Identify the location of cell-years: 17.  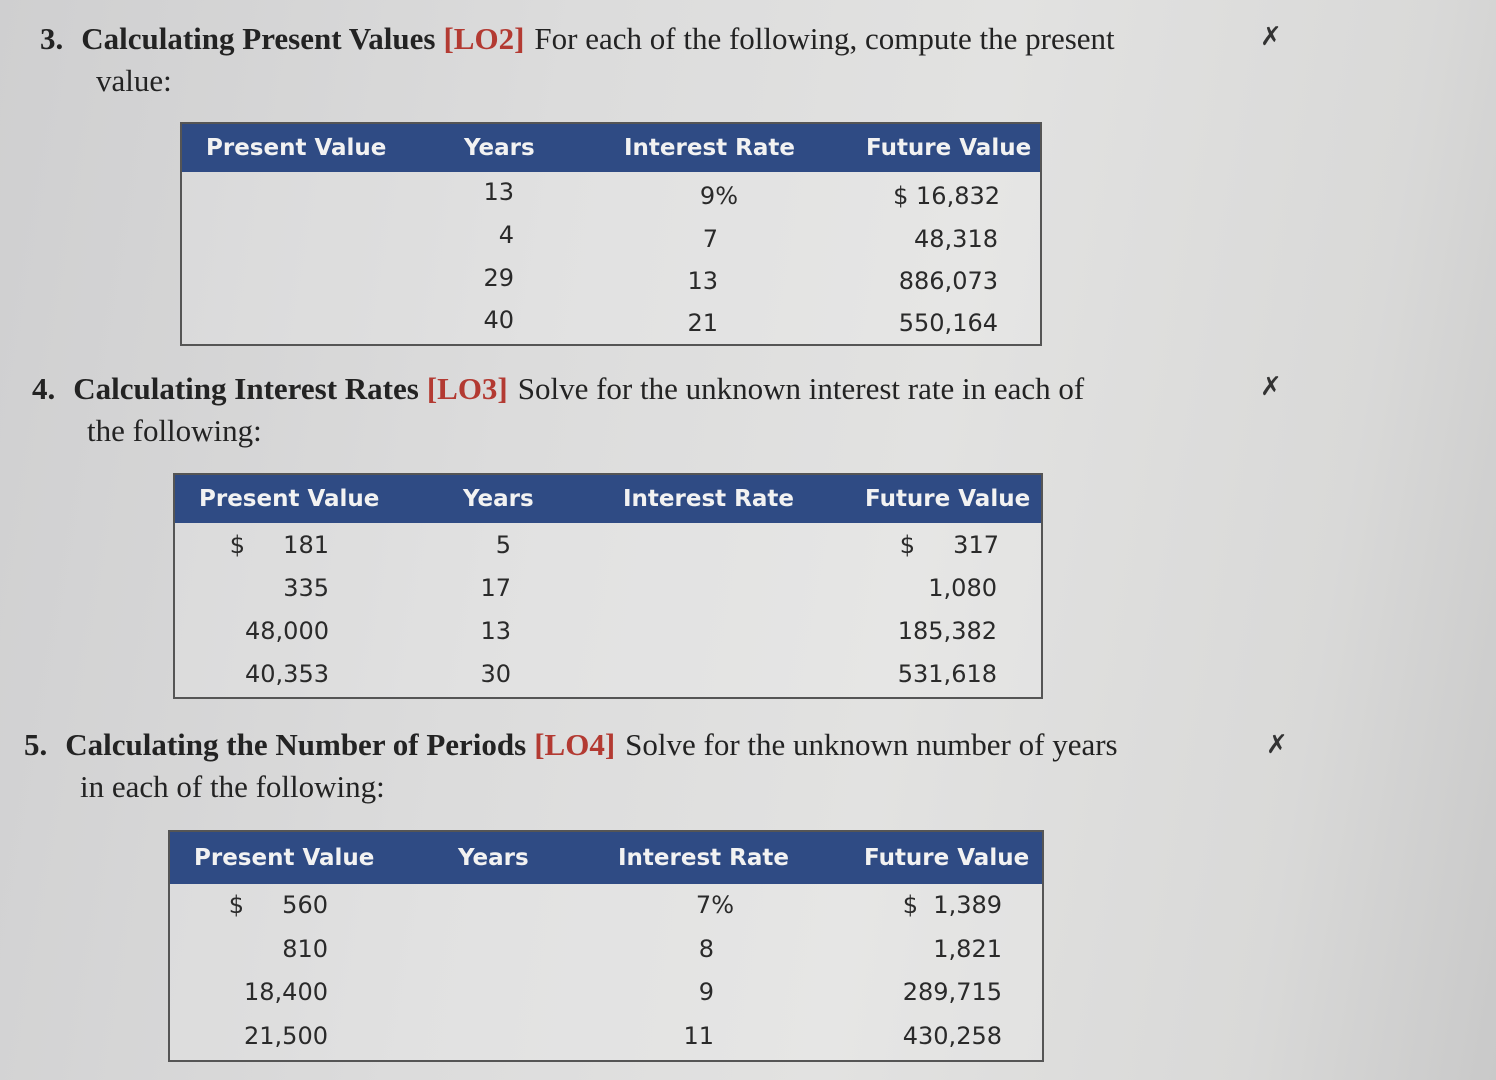
(495, 588).